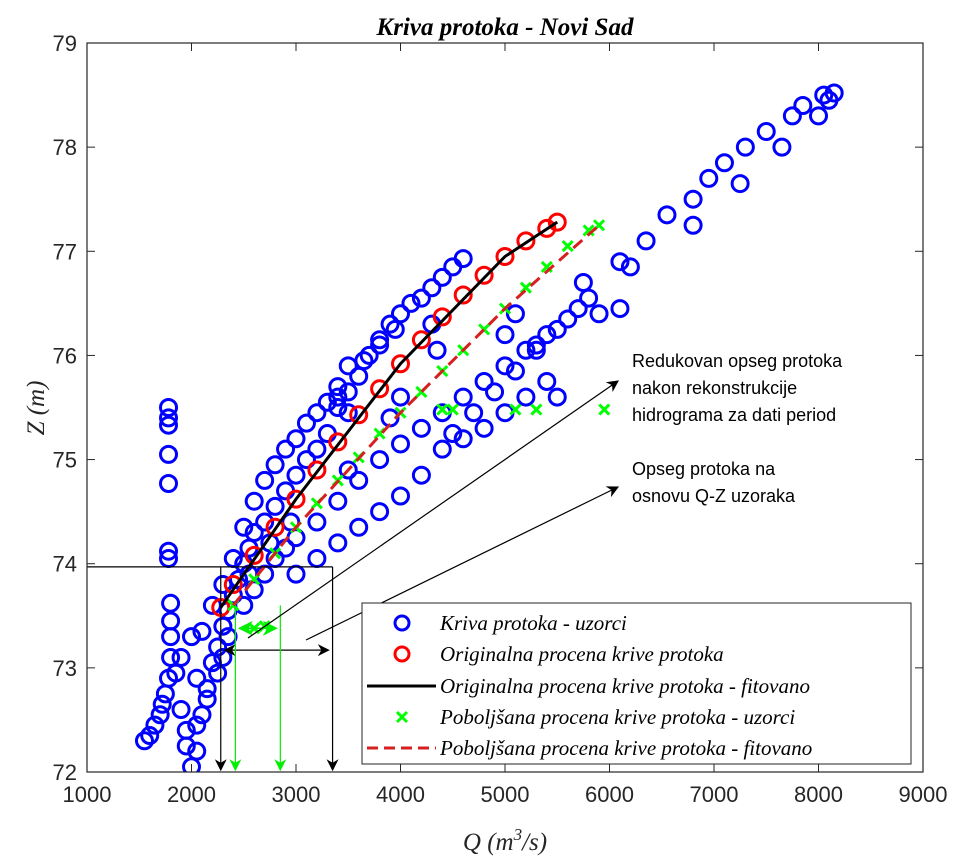 This screenshot has height=859, width=955. I want to click on x-axis-label-main: Q (m, so click(488, 842).